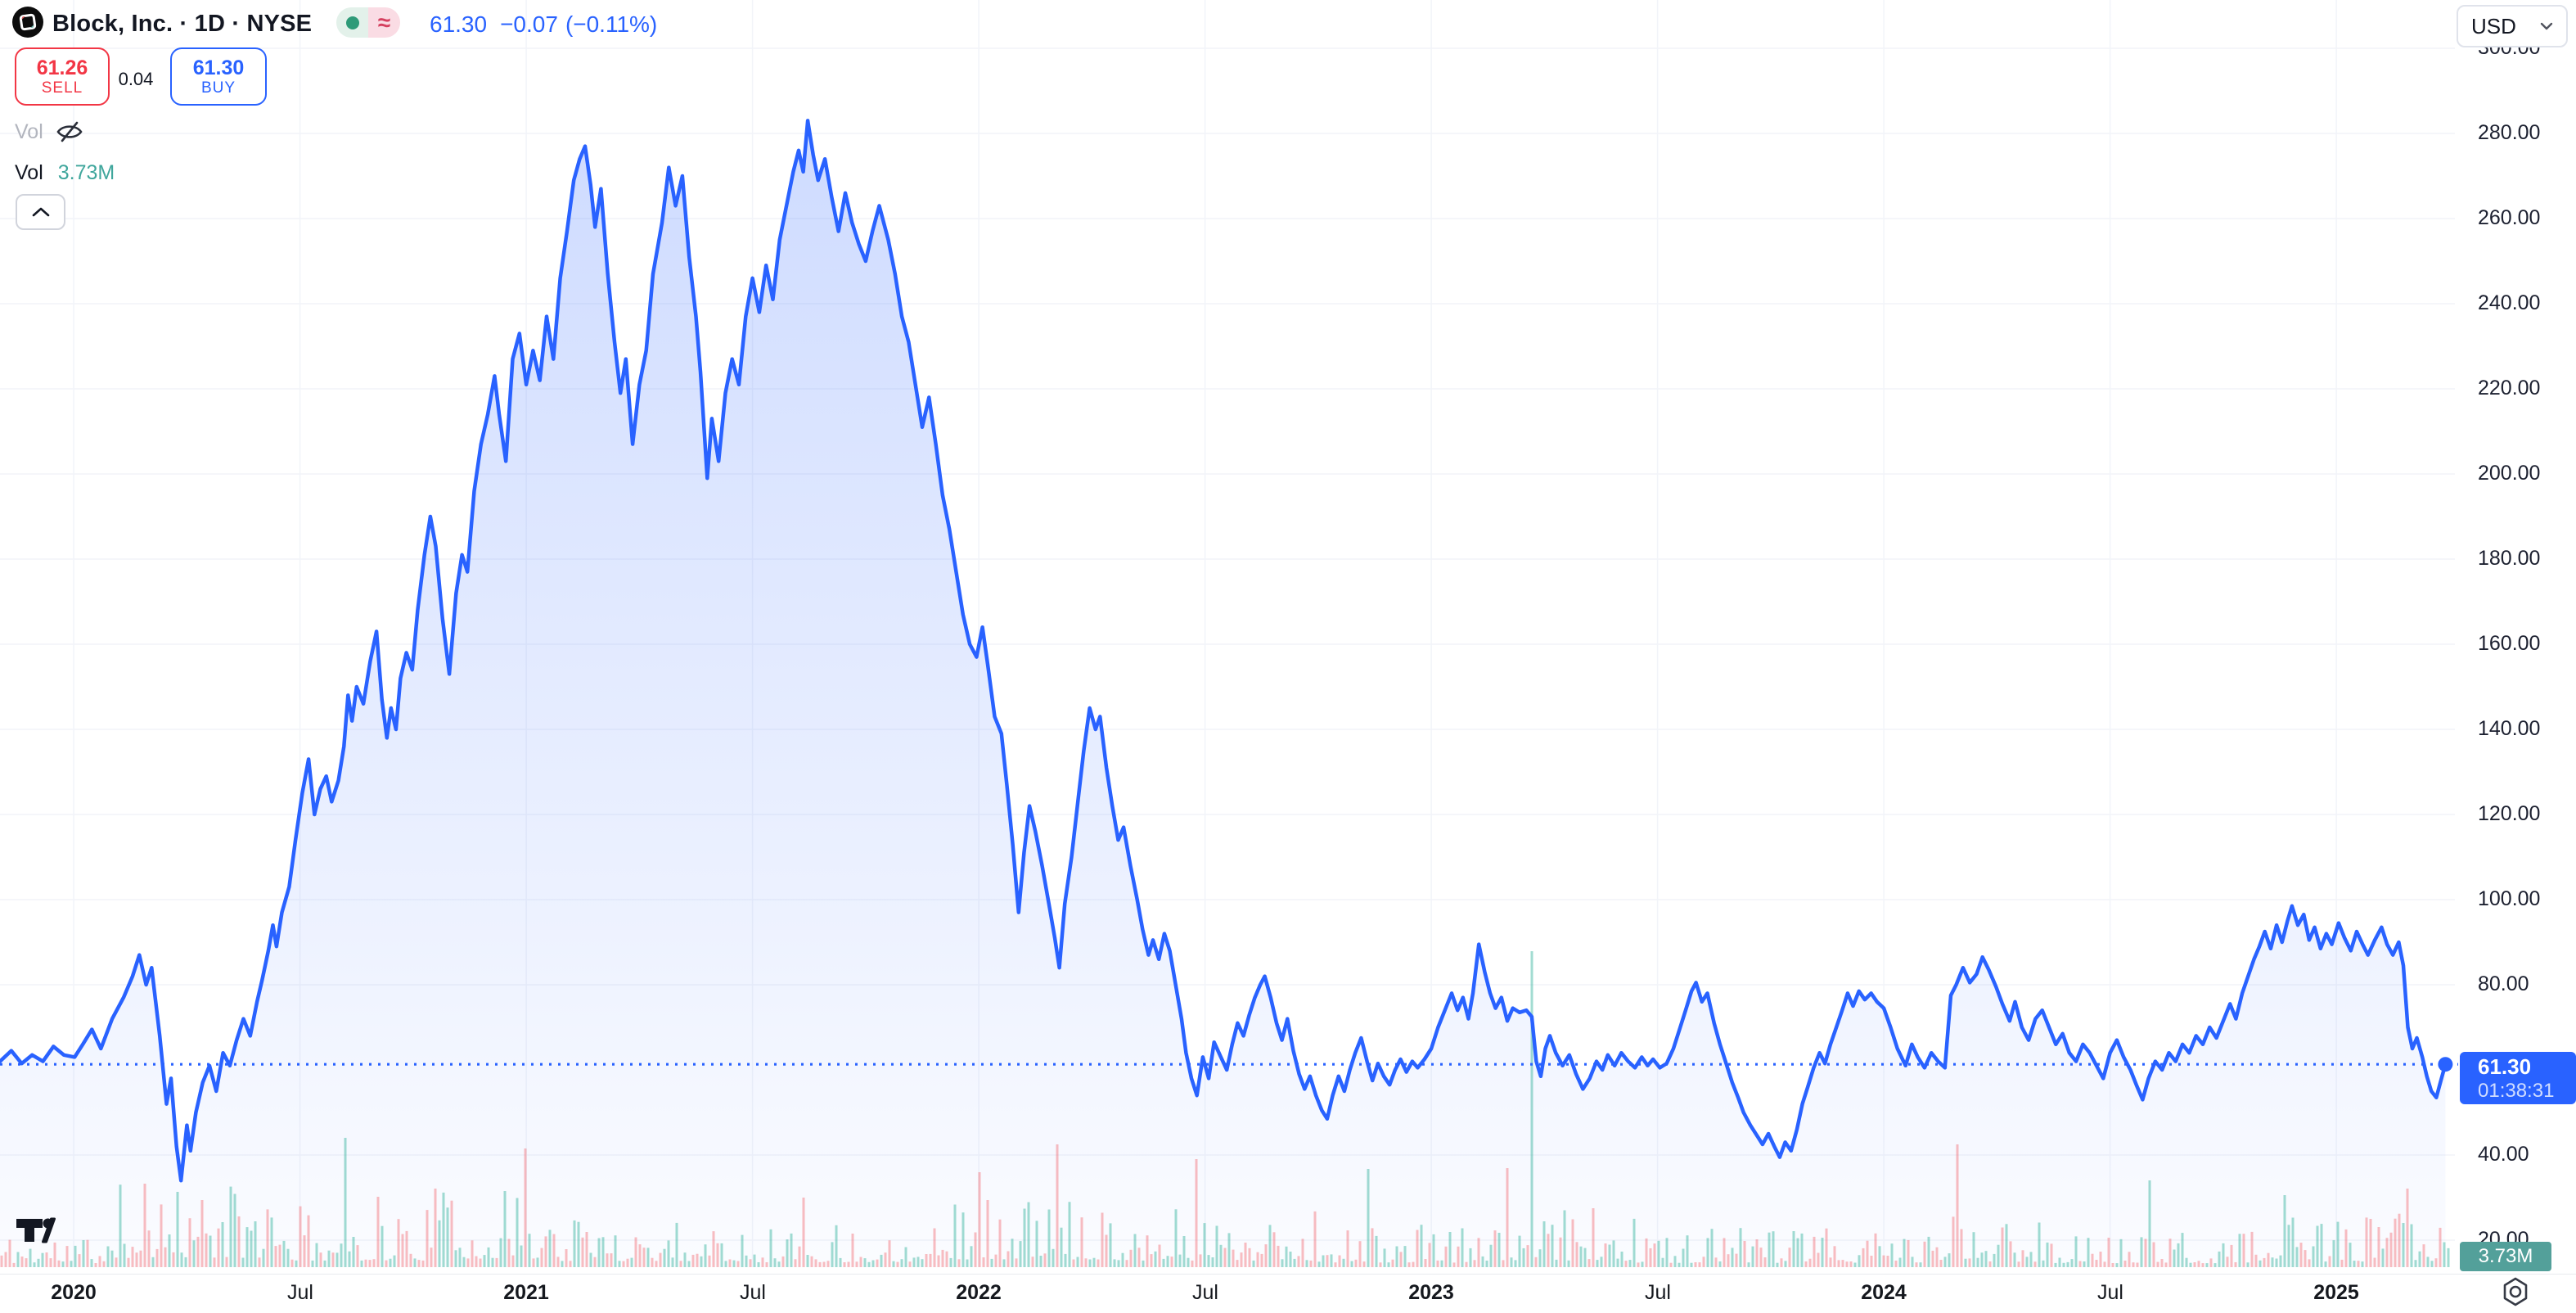 The image size is (2576, 1313). What do you see at coordinates (529, 24) in the screenshot?
I see `price-change: −0.07` at bounding box center [529, 24].